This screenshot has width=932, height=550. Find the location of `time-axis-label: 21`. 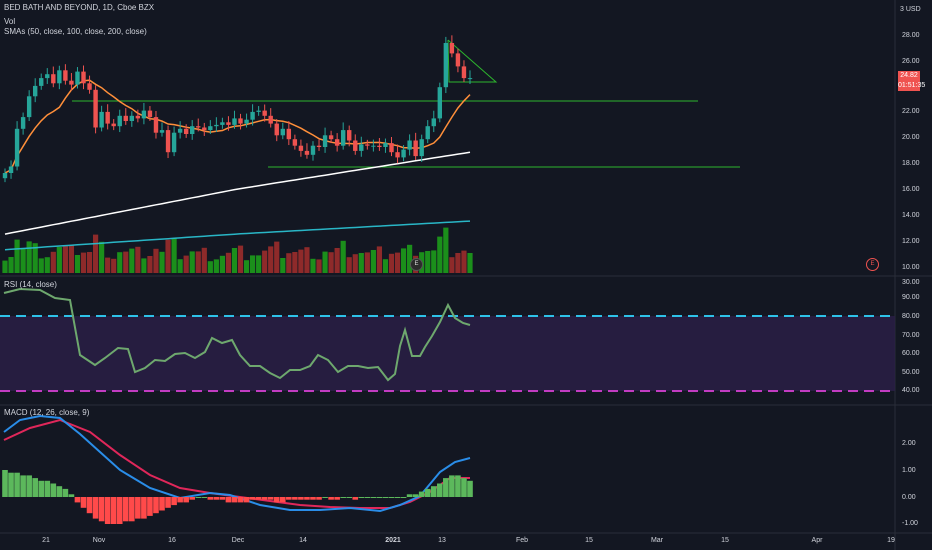

time-axis-label: 21 is located at coordinates (46, 540).